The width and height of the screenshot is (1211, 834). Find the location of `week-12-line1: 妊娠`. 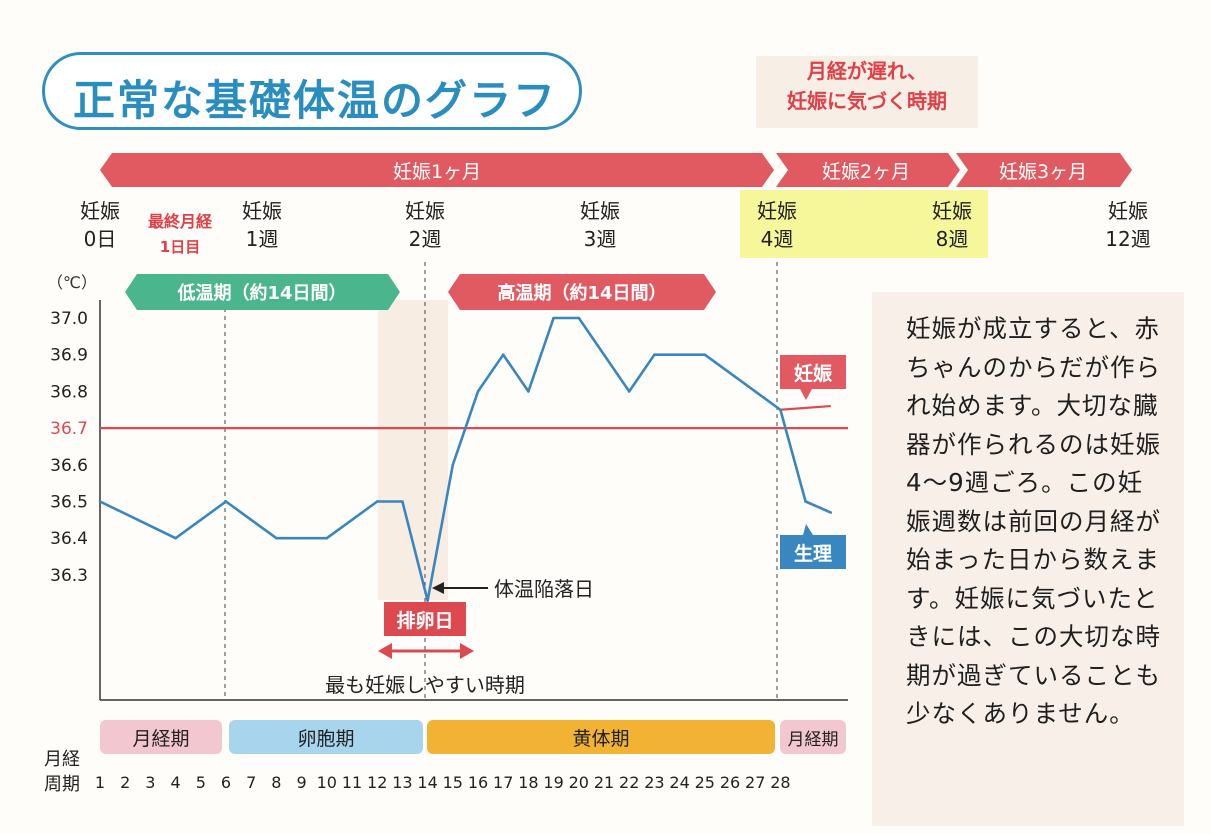

week-12-line1: 妊娠 is located at coordinates (1128, 211).